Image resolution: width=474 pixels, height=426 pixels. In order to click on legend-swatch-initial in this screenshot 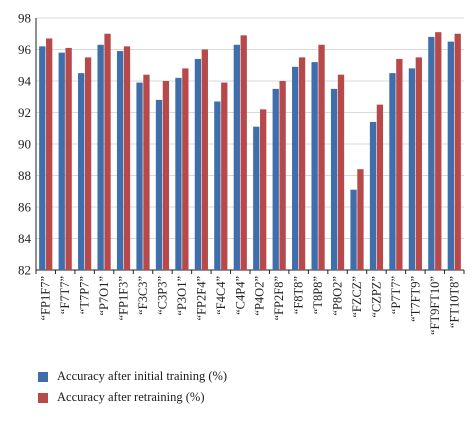, I will do `click(43, 376)`.